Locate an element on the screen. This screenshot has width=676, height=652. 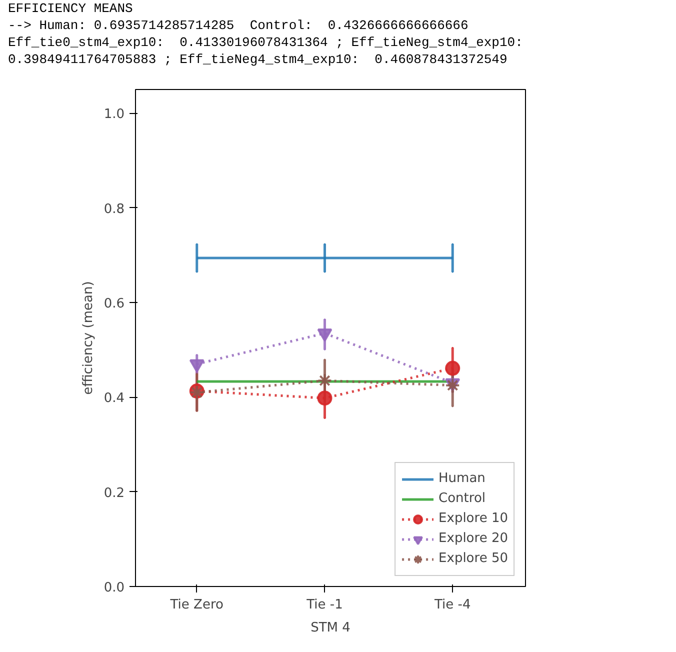
x-tick-label: Tie -4 is located at coordinates (452, 604).